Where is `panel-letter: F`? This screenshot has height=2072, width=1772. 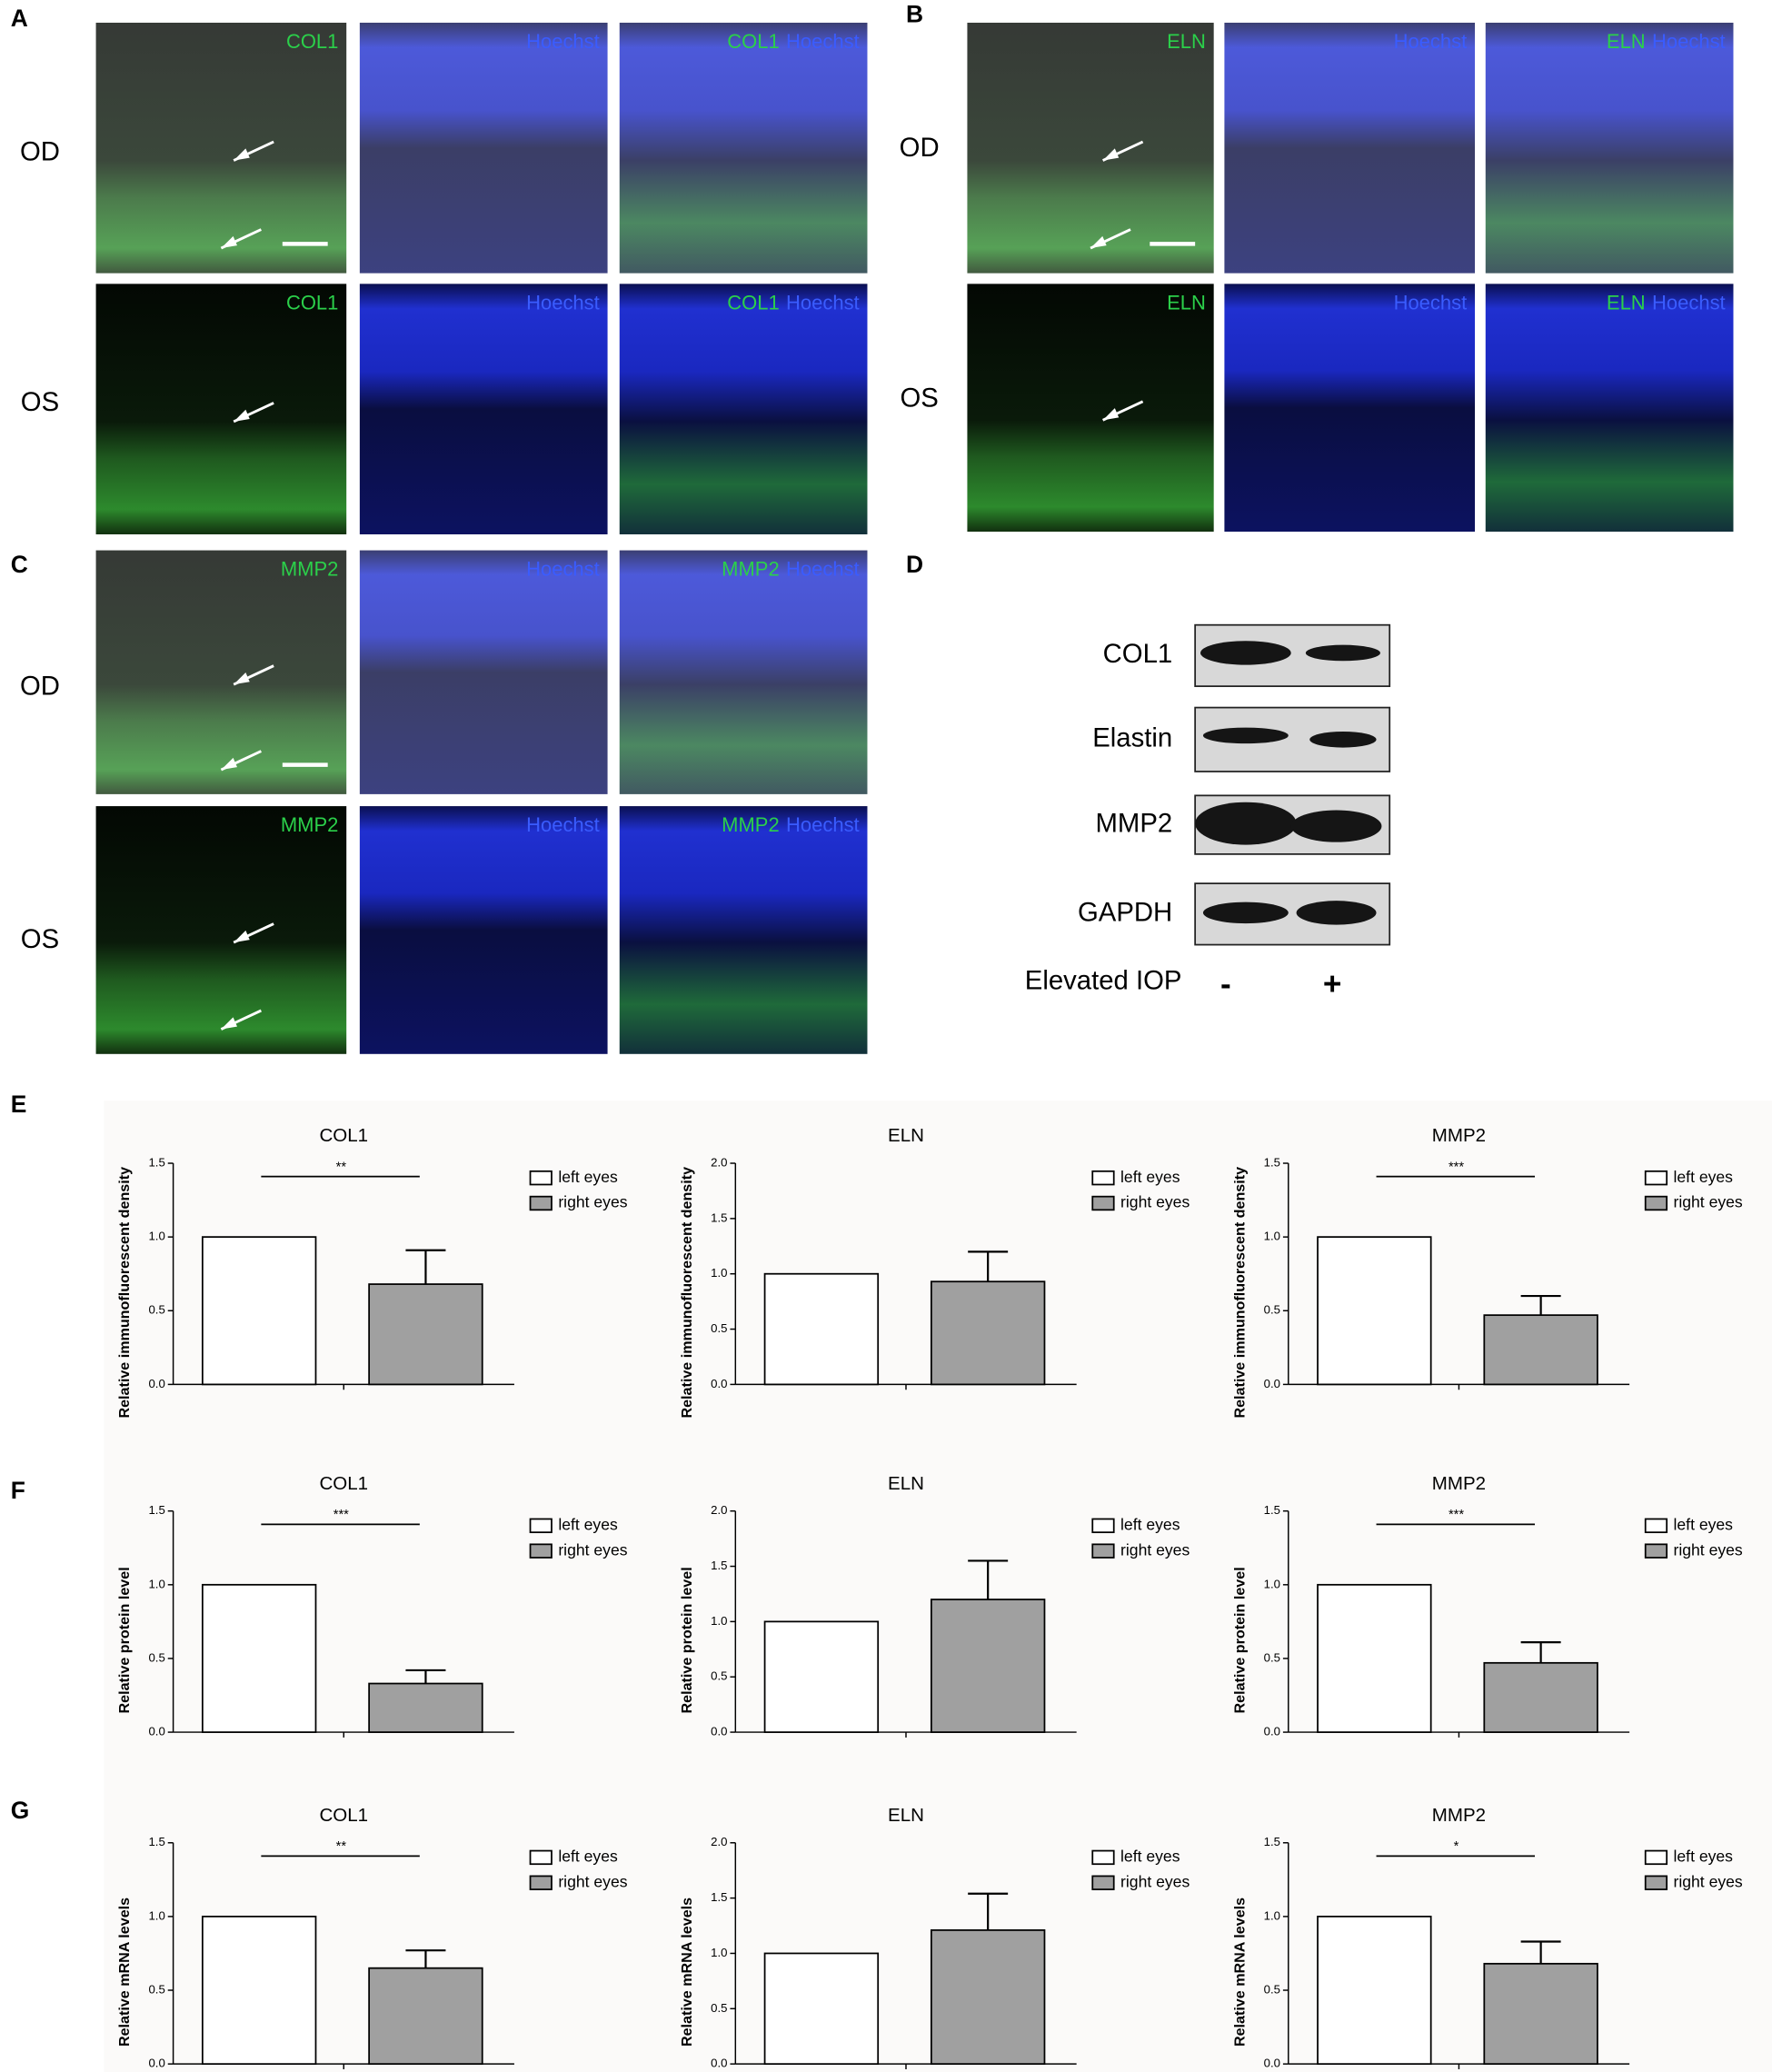 panel-letter: F is located at coordinates (18, 1490).